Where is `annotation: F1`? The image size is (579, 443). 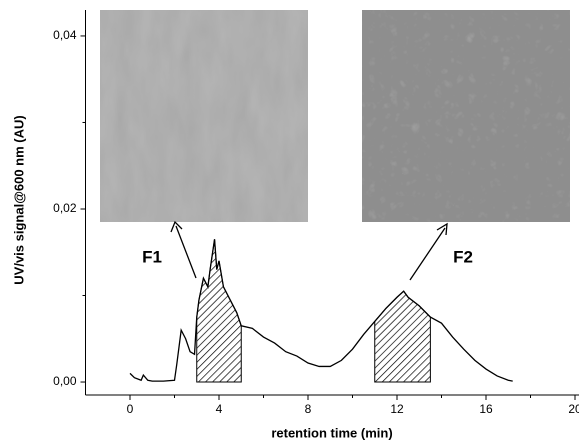
annotation: F1 is located at coordinates (152, 256).